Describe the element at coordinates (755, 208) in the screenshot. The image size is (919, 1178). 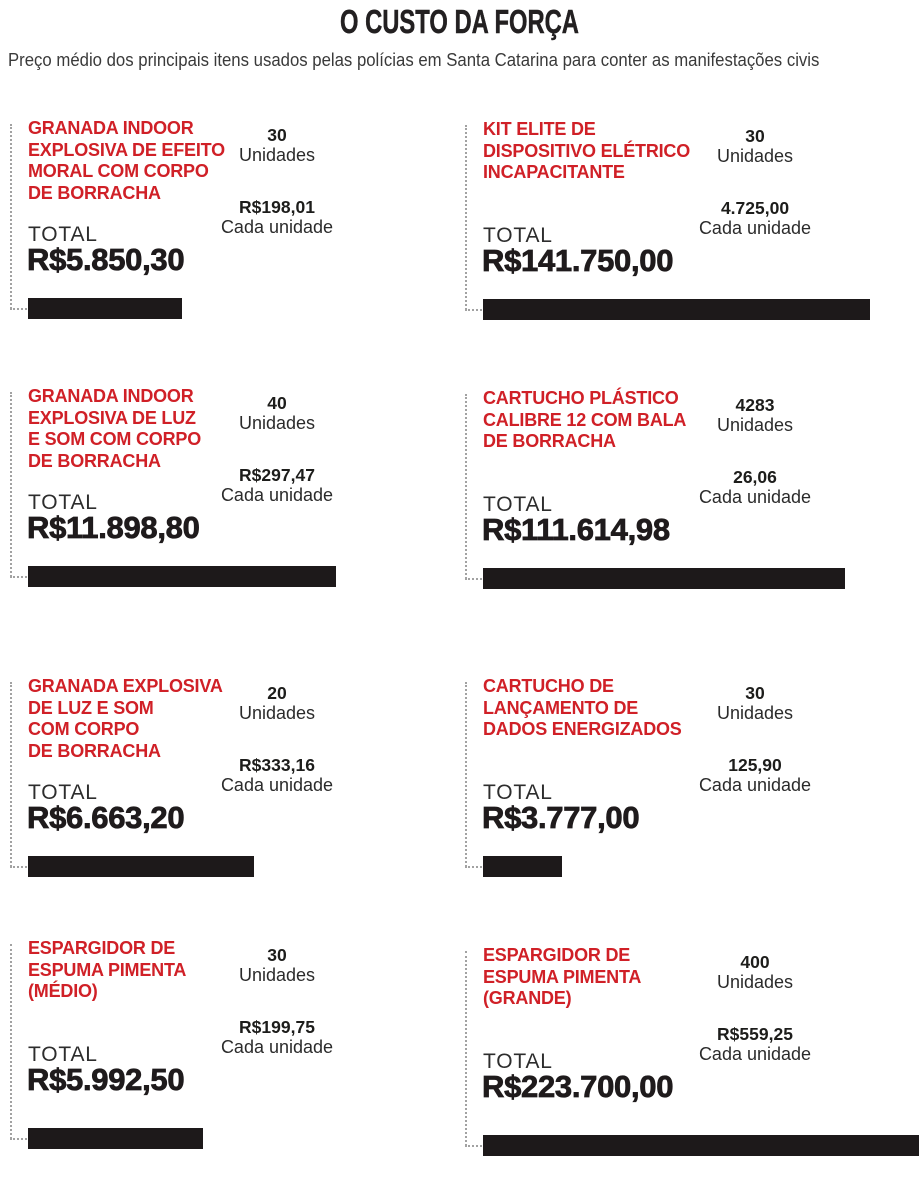
I see `unit-price-value: 4.725,00` at that location.